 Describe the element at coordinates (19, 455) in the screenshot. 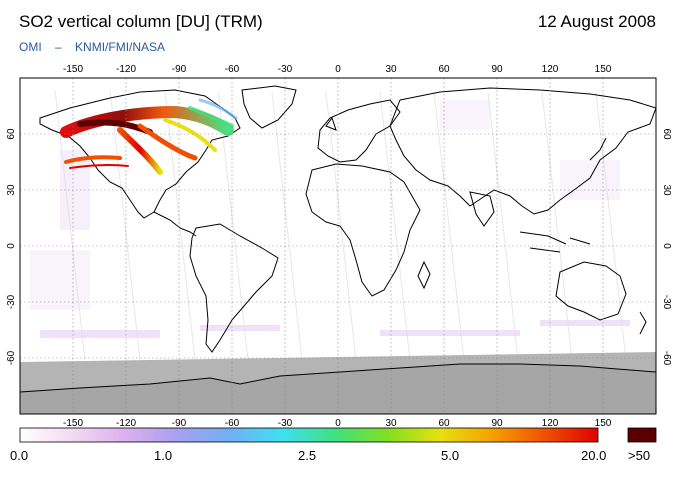

I see `colorbar-label-0: 0.0` at that location.